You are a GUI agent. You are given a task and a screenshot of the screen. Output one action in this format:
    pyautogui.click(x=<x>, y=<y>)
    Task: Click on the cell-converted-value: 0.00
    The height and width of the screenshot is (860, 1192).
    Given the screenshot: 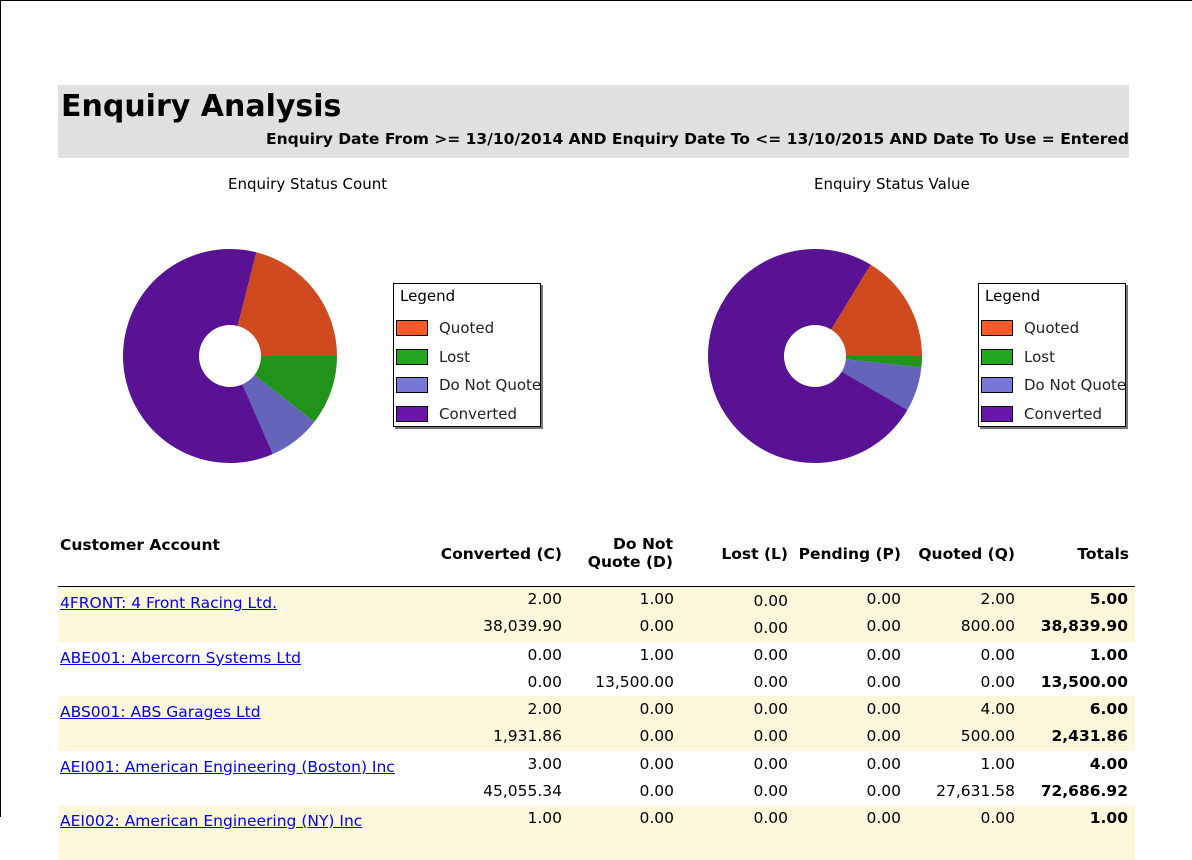 What is the action you would take?
    pyautogui.click(x=544, y=681)
    